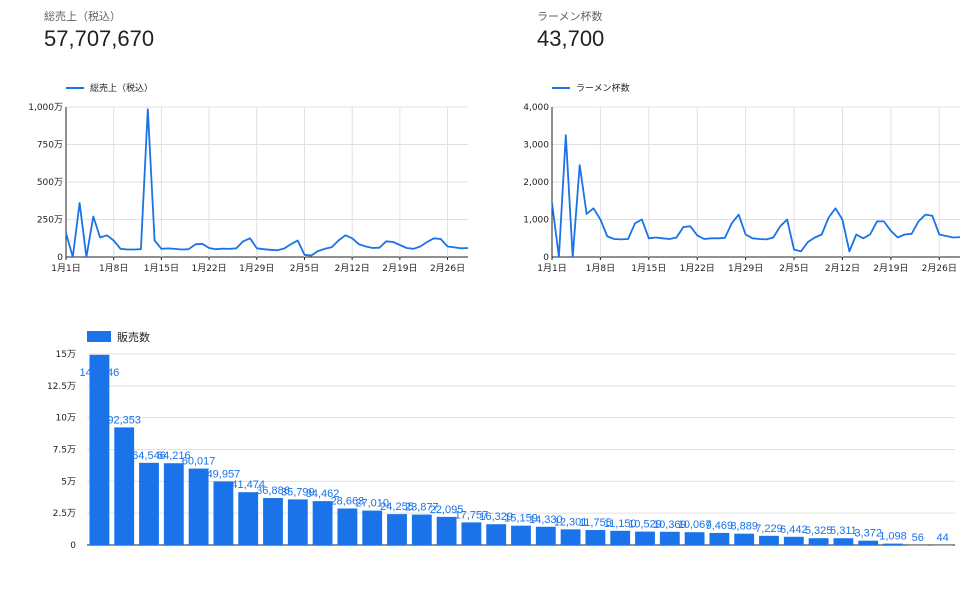 The image size is (966, 612). I want to click on scorecard-ramen-count: ラーメン杯数 43,700, so click(570, 30).